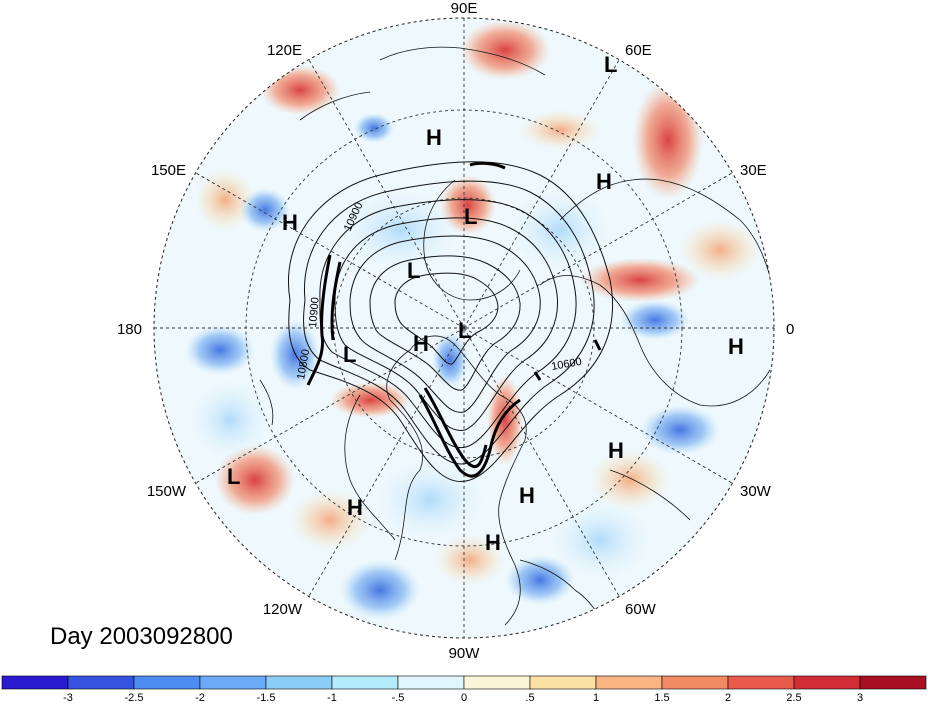  Describe the element at coordinates (638, 50) in the screenshot. I see `lon-label-60e: 60E` at that location.